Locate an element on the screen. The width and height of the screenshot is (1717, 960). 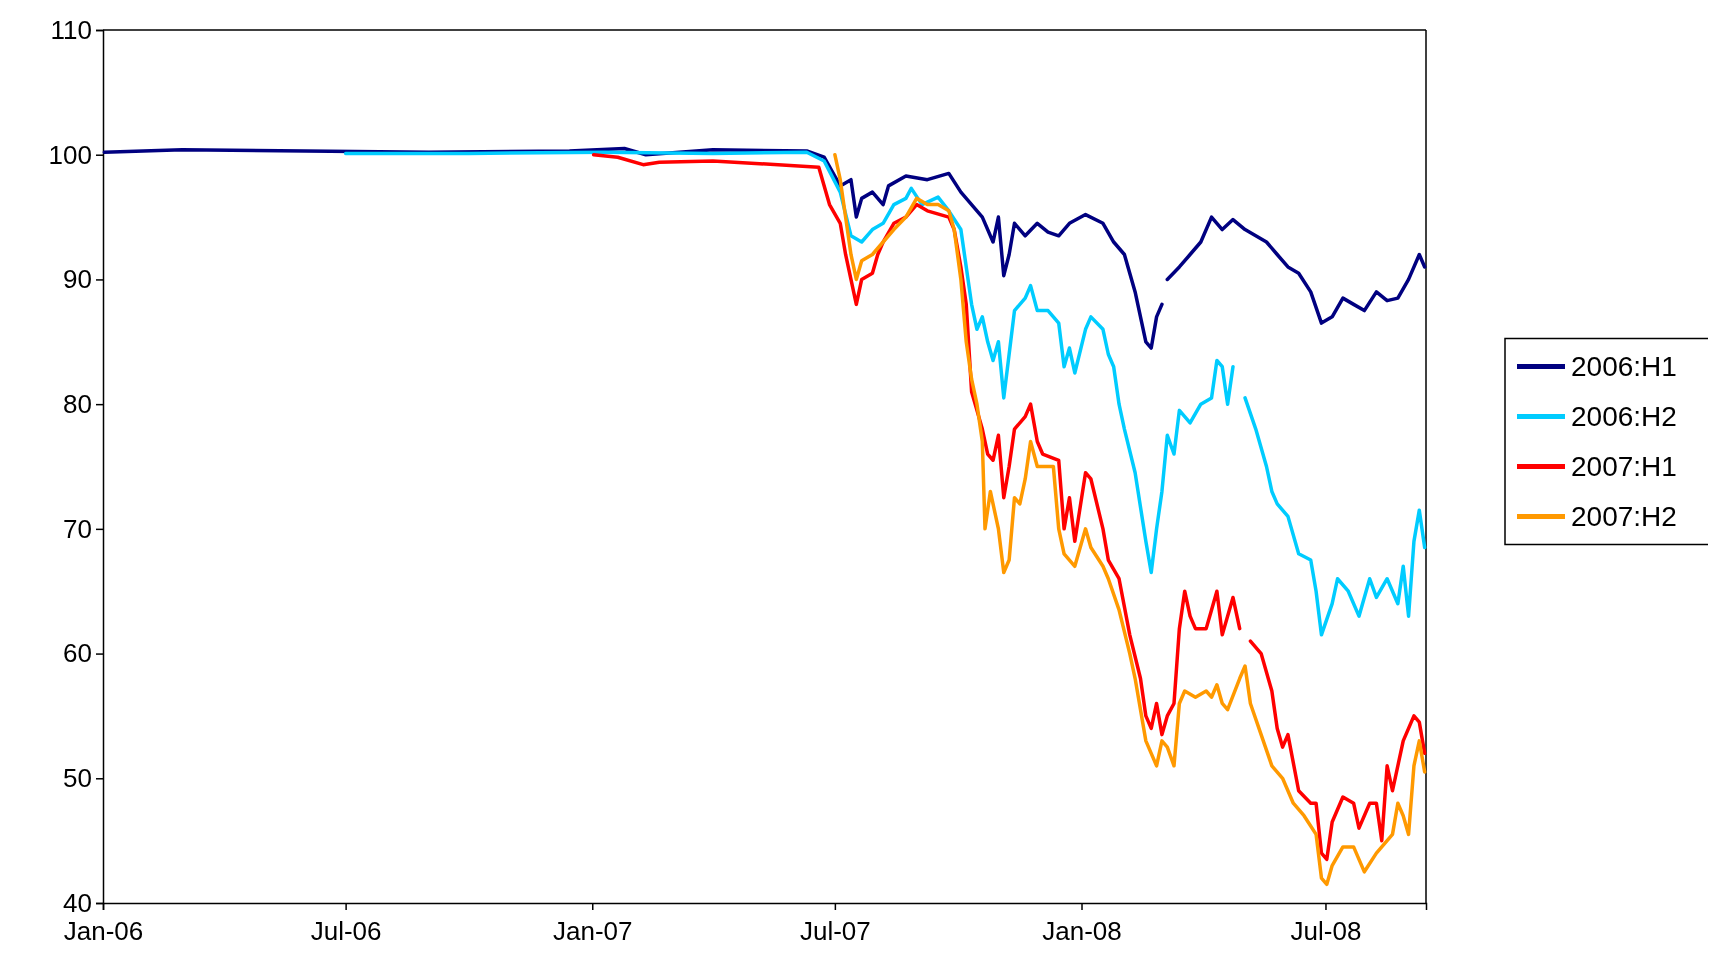
y-tick-label: 80 is located at coordinates (77, 403).